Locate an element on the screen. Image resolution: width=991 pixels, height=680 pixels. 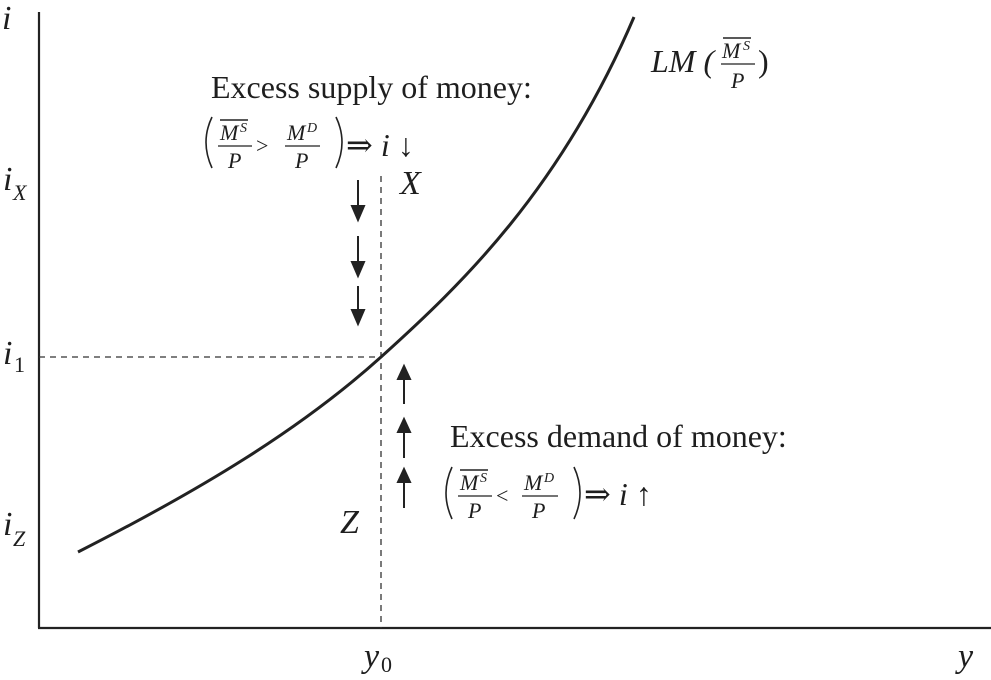
tick-iX: i X is located at coordinates (15, 183).